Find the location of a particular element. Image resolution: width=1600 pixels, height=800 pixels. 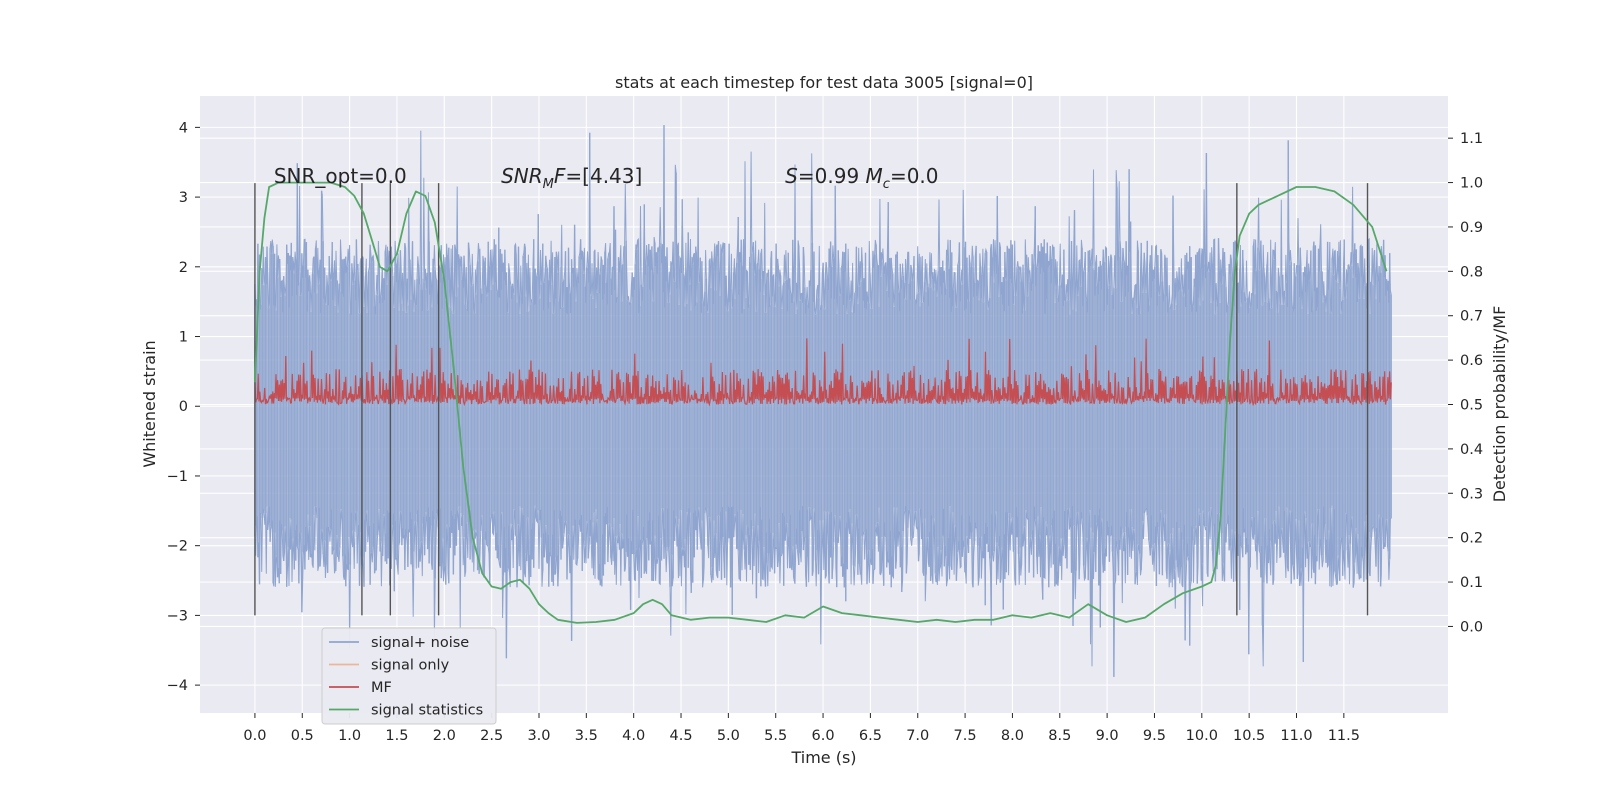

xtick-label-7: 3.5 is located at coordinates (586, 736).